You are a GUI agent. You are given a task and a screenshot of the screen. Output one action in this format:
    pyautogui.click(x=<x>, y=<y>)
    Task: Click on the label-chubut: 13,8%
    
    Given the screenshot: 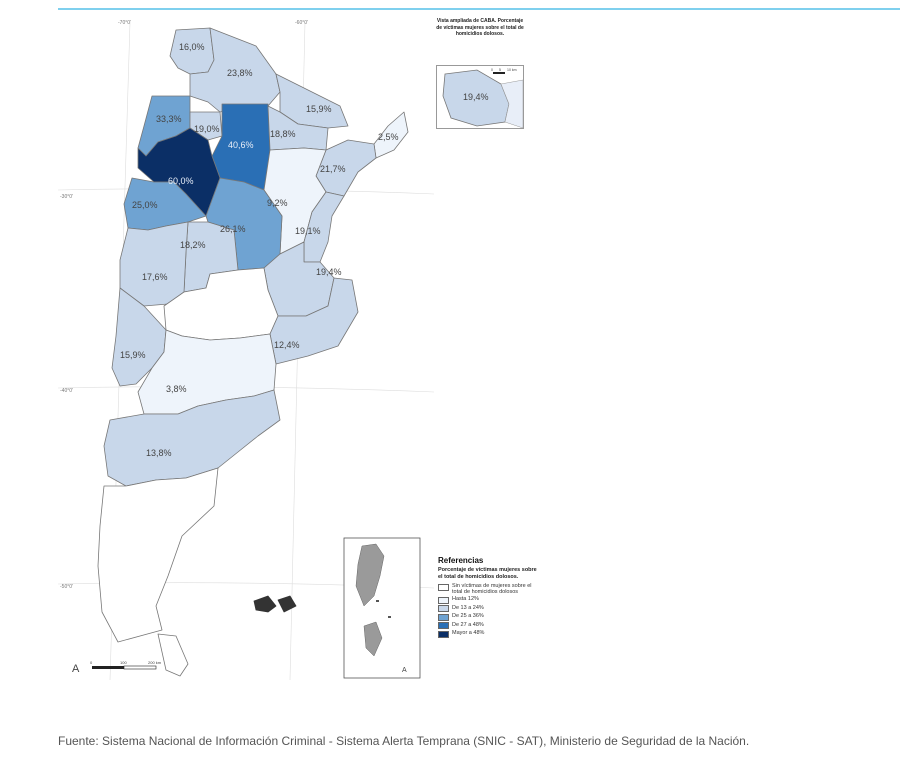 What is the action you would take?
    pyautogui.click(x=159, y=453)
    